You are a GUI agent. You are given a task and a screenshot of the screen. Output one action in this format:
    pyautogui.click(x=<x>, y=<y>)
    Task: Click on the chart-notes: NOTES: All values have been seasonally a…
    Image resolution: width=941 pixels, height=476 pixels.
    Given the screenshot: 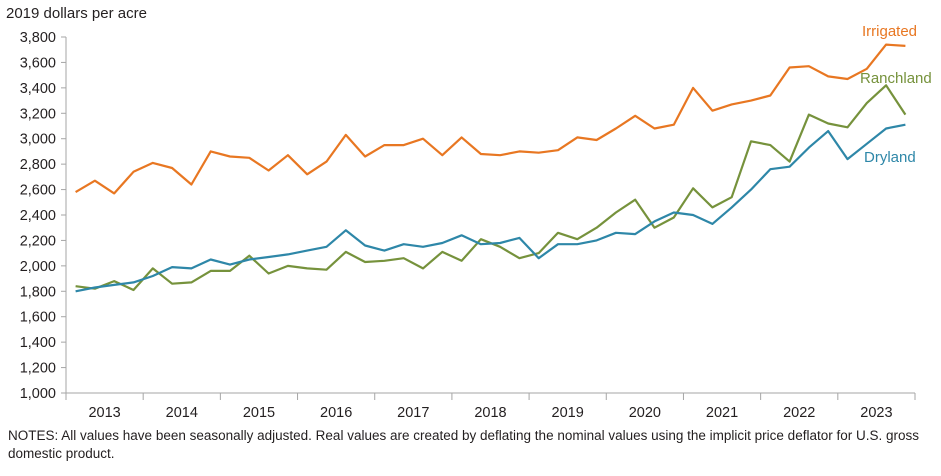 What is the action you would take?
    pyautogui.click(x=463, y=444)
    